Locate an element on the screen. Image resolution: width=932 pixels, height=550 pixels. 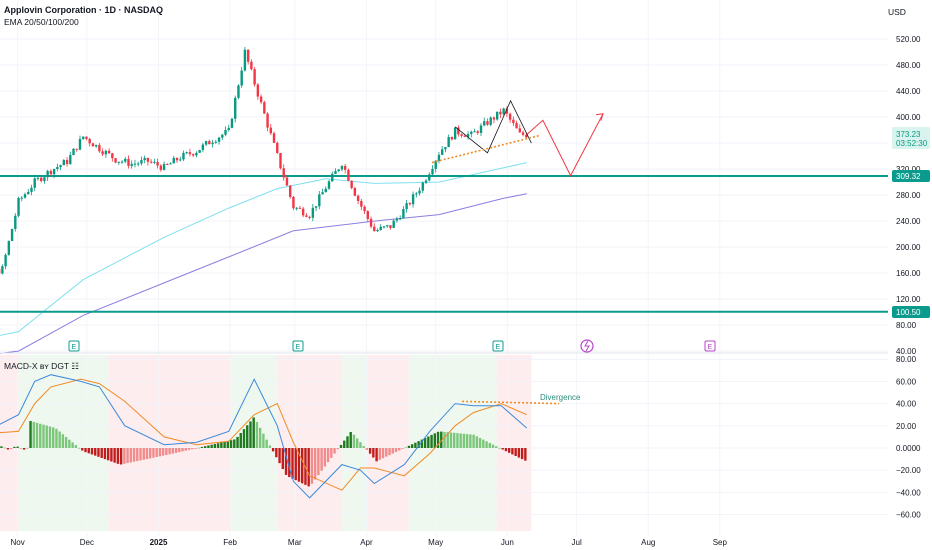
macd-tick-label: 20.00 is located at coordinates (906, 426).